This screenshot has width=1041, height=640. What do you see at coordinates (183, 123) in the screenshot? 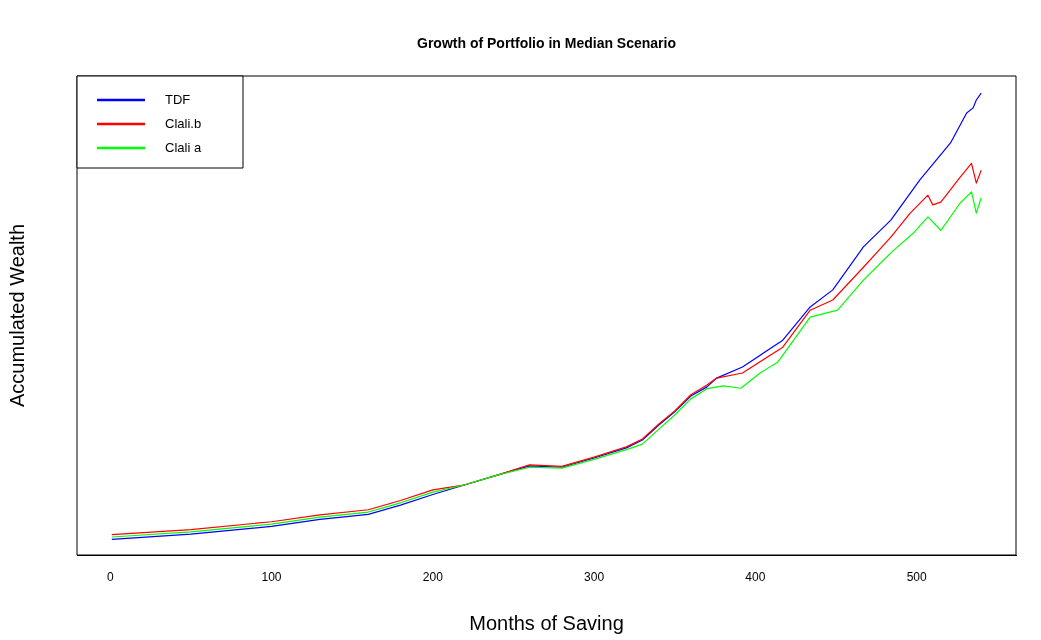
I see `legend-label: Clali.b` at bounding box center [183, 123].